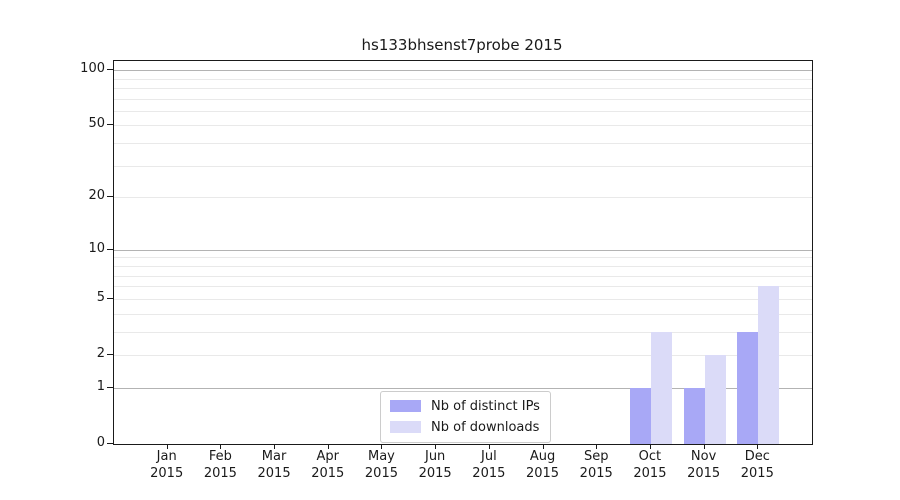  What do you see at coordinates (435, 465) in the screenshot?
I see `x-tick-label: Jun 2015` at bounding box center [435, 465].